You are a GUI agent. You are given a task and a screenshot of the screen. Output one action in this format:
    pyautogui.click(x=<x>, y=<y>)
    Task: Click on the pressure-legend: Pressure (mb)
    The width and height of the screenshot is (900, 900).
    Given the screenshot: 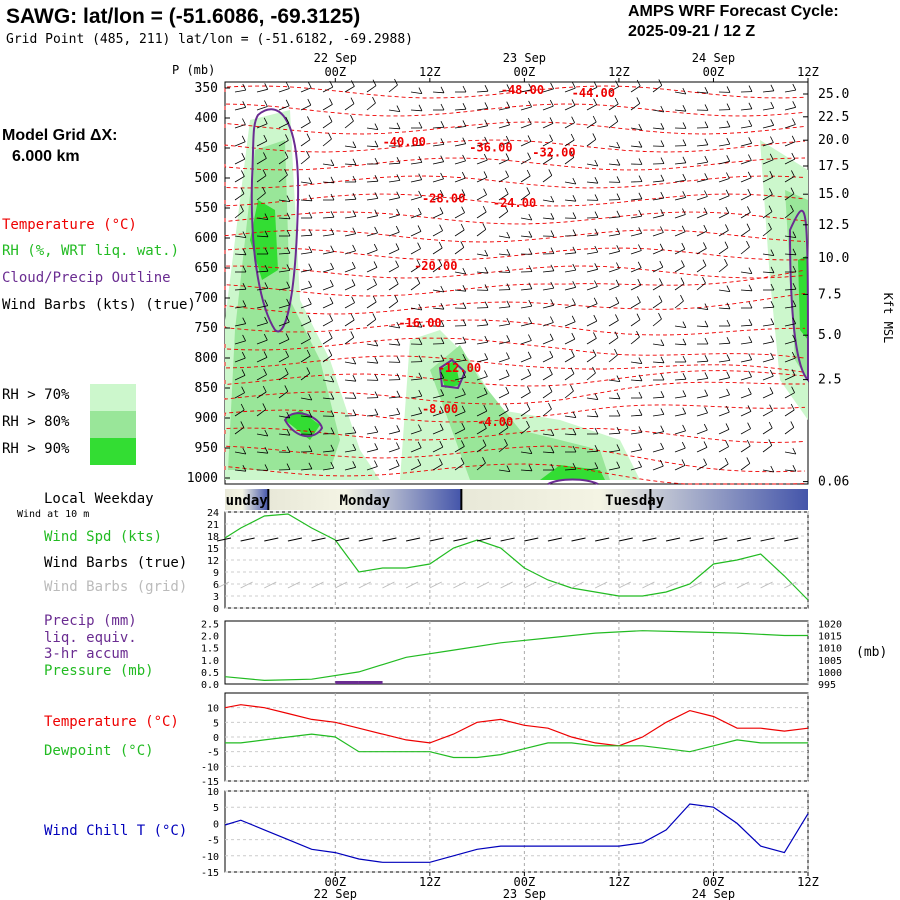 What is the action you would take?
    pyautogui.click(x=99, y=671)
    